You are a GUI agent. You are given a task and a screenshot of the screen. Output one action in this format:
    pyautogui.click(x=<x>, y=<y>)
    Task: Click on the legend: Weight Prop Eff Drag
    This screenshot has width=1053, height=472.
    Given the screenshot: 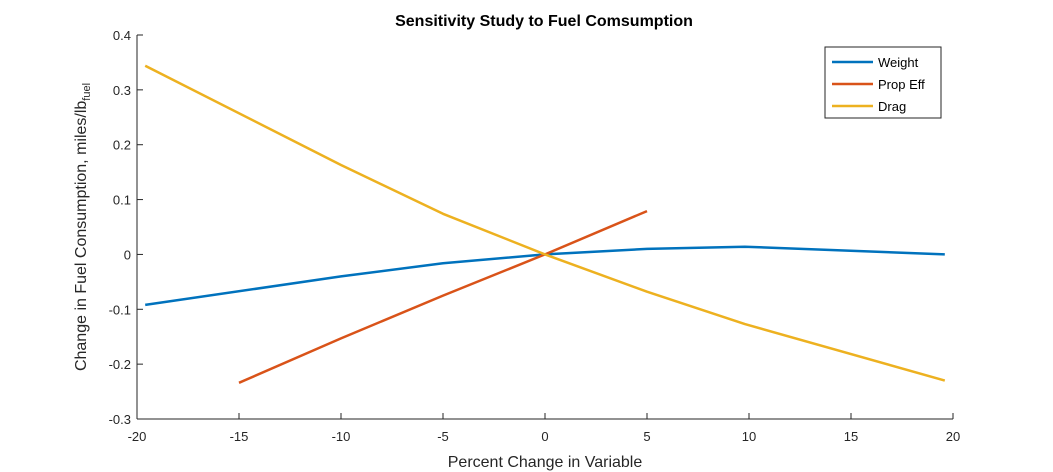 What is the action you would take?
    pyautogui.click(x=883, y=82)
    